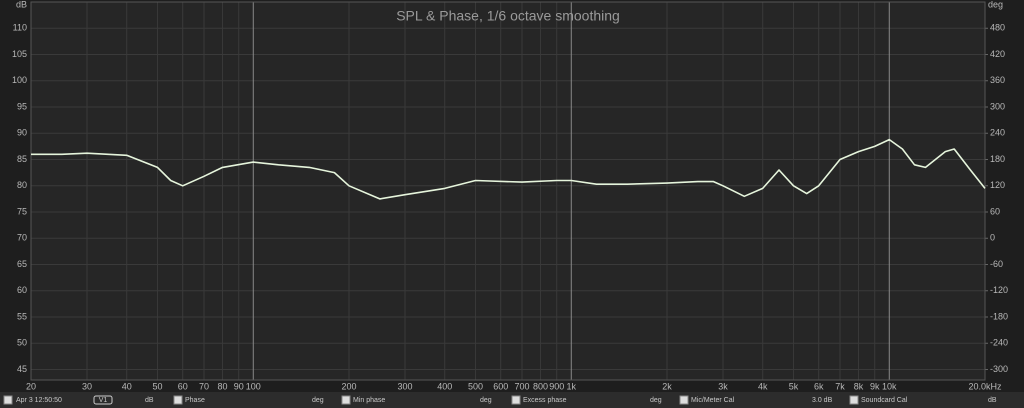  What do you see at coordinates (875, 386) in the screenshot?
I see `x-tick-label: 9k` at bounding box center [875, 386].